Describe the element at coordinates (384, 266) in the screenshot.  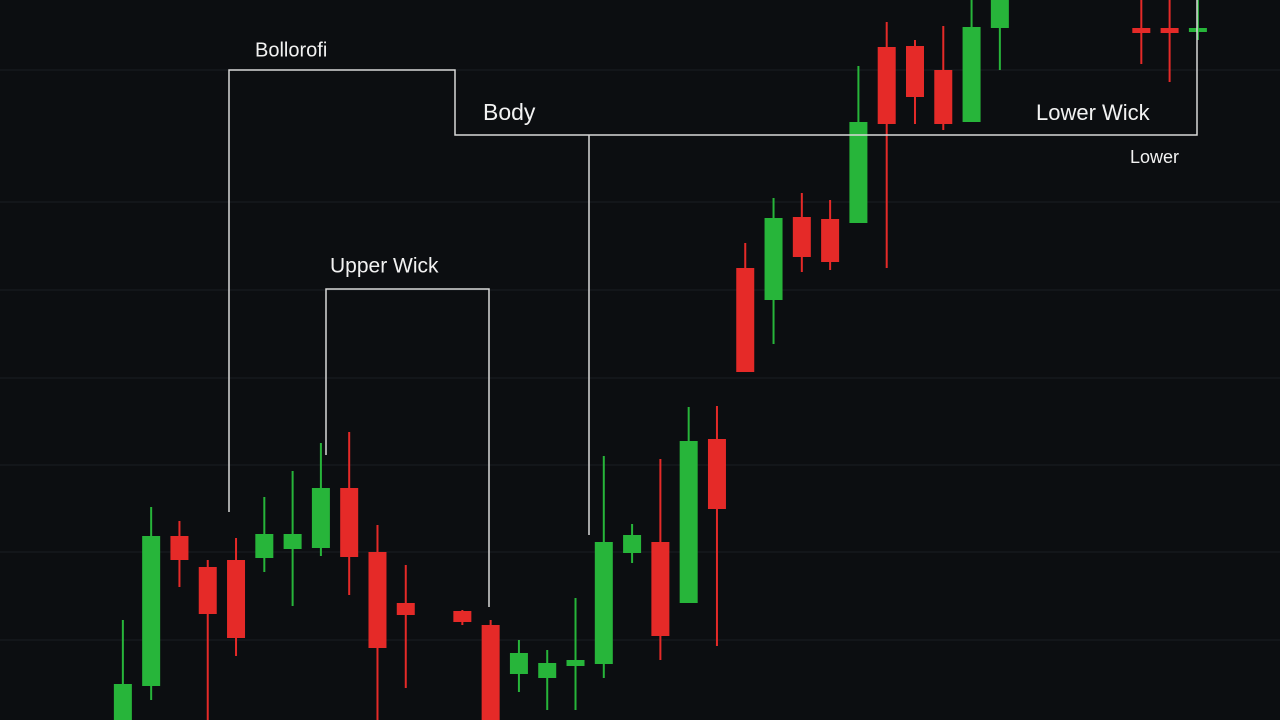
I see `annotation: Upper Wick` at that location.